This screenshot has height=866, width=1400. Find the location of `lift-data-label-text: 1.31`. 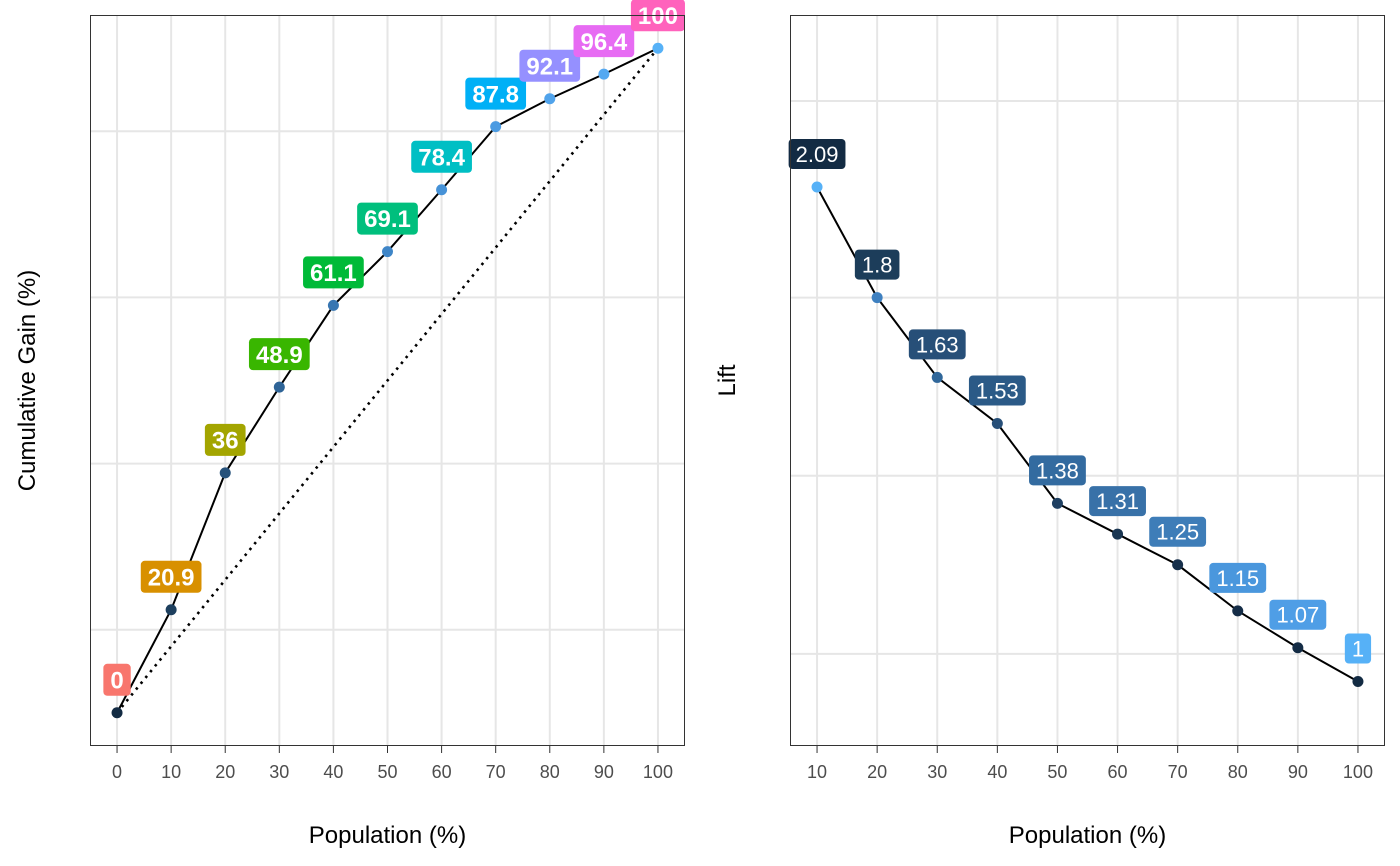

lift-data-label-text: 1.31 is located at coordinates (1117, 501).